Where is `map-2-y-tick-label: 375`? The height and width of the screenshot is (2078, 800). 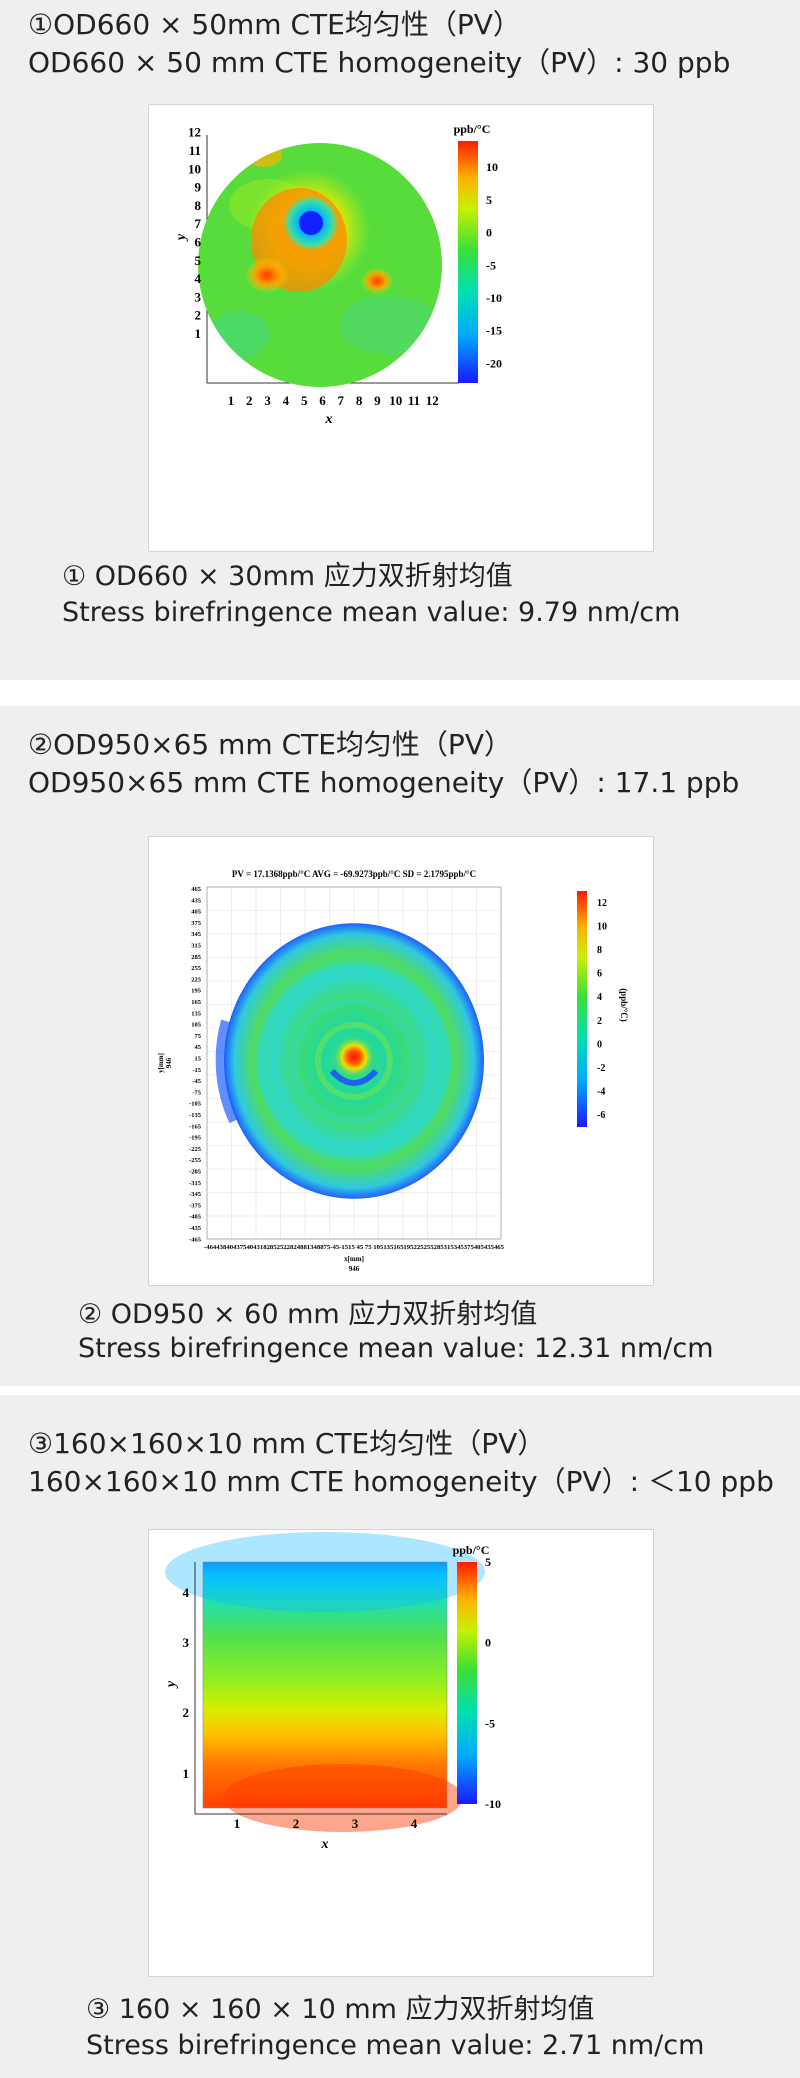
map-2-y-tick-label: 375 is located at coordinates (196, 923).